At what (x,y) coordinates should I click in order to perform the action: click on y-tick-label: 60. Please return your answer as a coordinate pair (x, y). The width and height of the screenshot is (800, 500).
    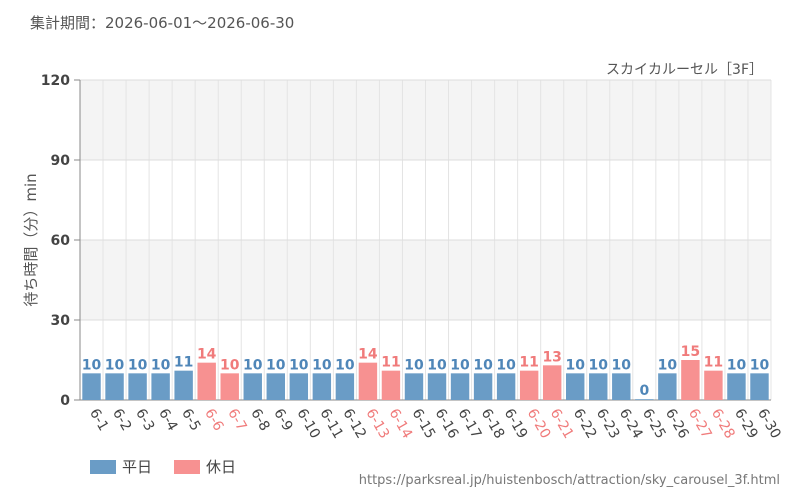
    Looking at the image, I should click on (61, 241).